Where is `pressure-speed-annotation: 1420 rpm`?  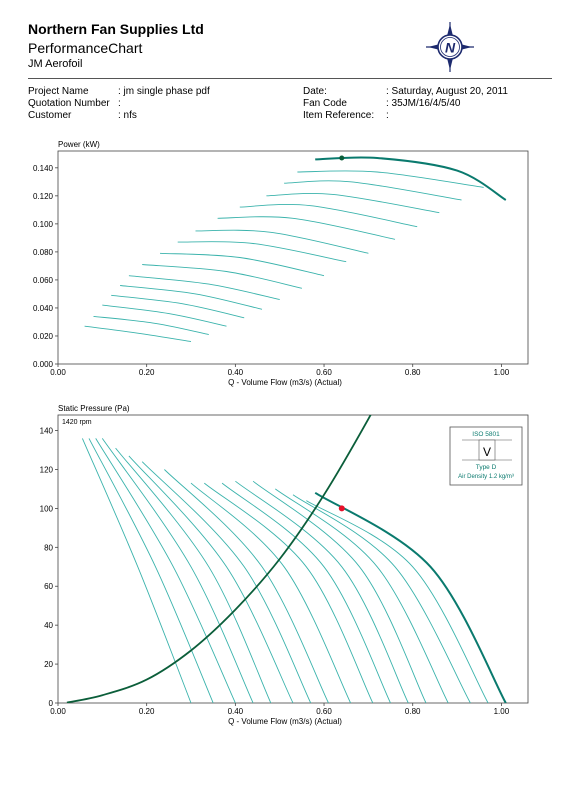
pressure-speed-annotation: 1420 rpm is located at coordinates (77, 422).